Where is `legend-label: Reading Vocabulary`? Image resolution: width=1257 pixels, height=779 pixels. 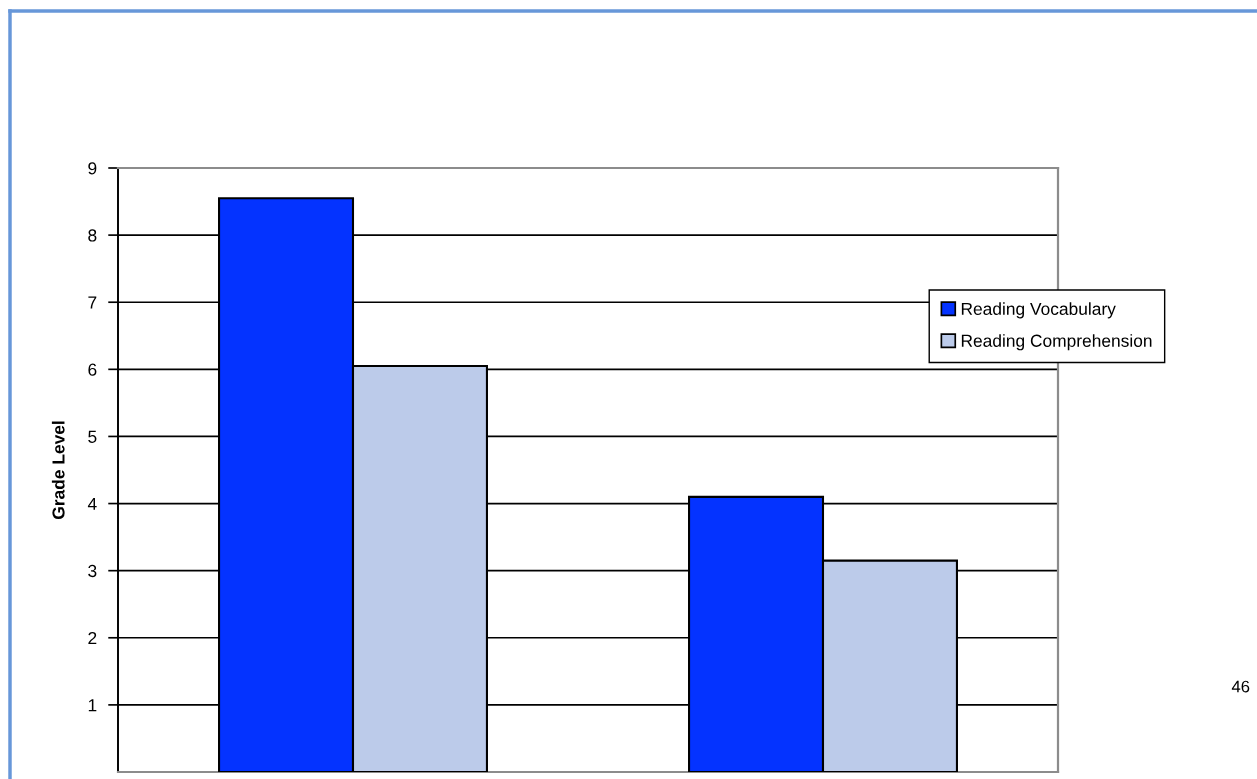
legend-label: Reading Vocabulary is located at coordinates (1038, 310).